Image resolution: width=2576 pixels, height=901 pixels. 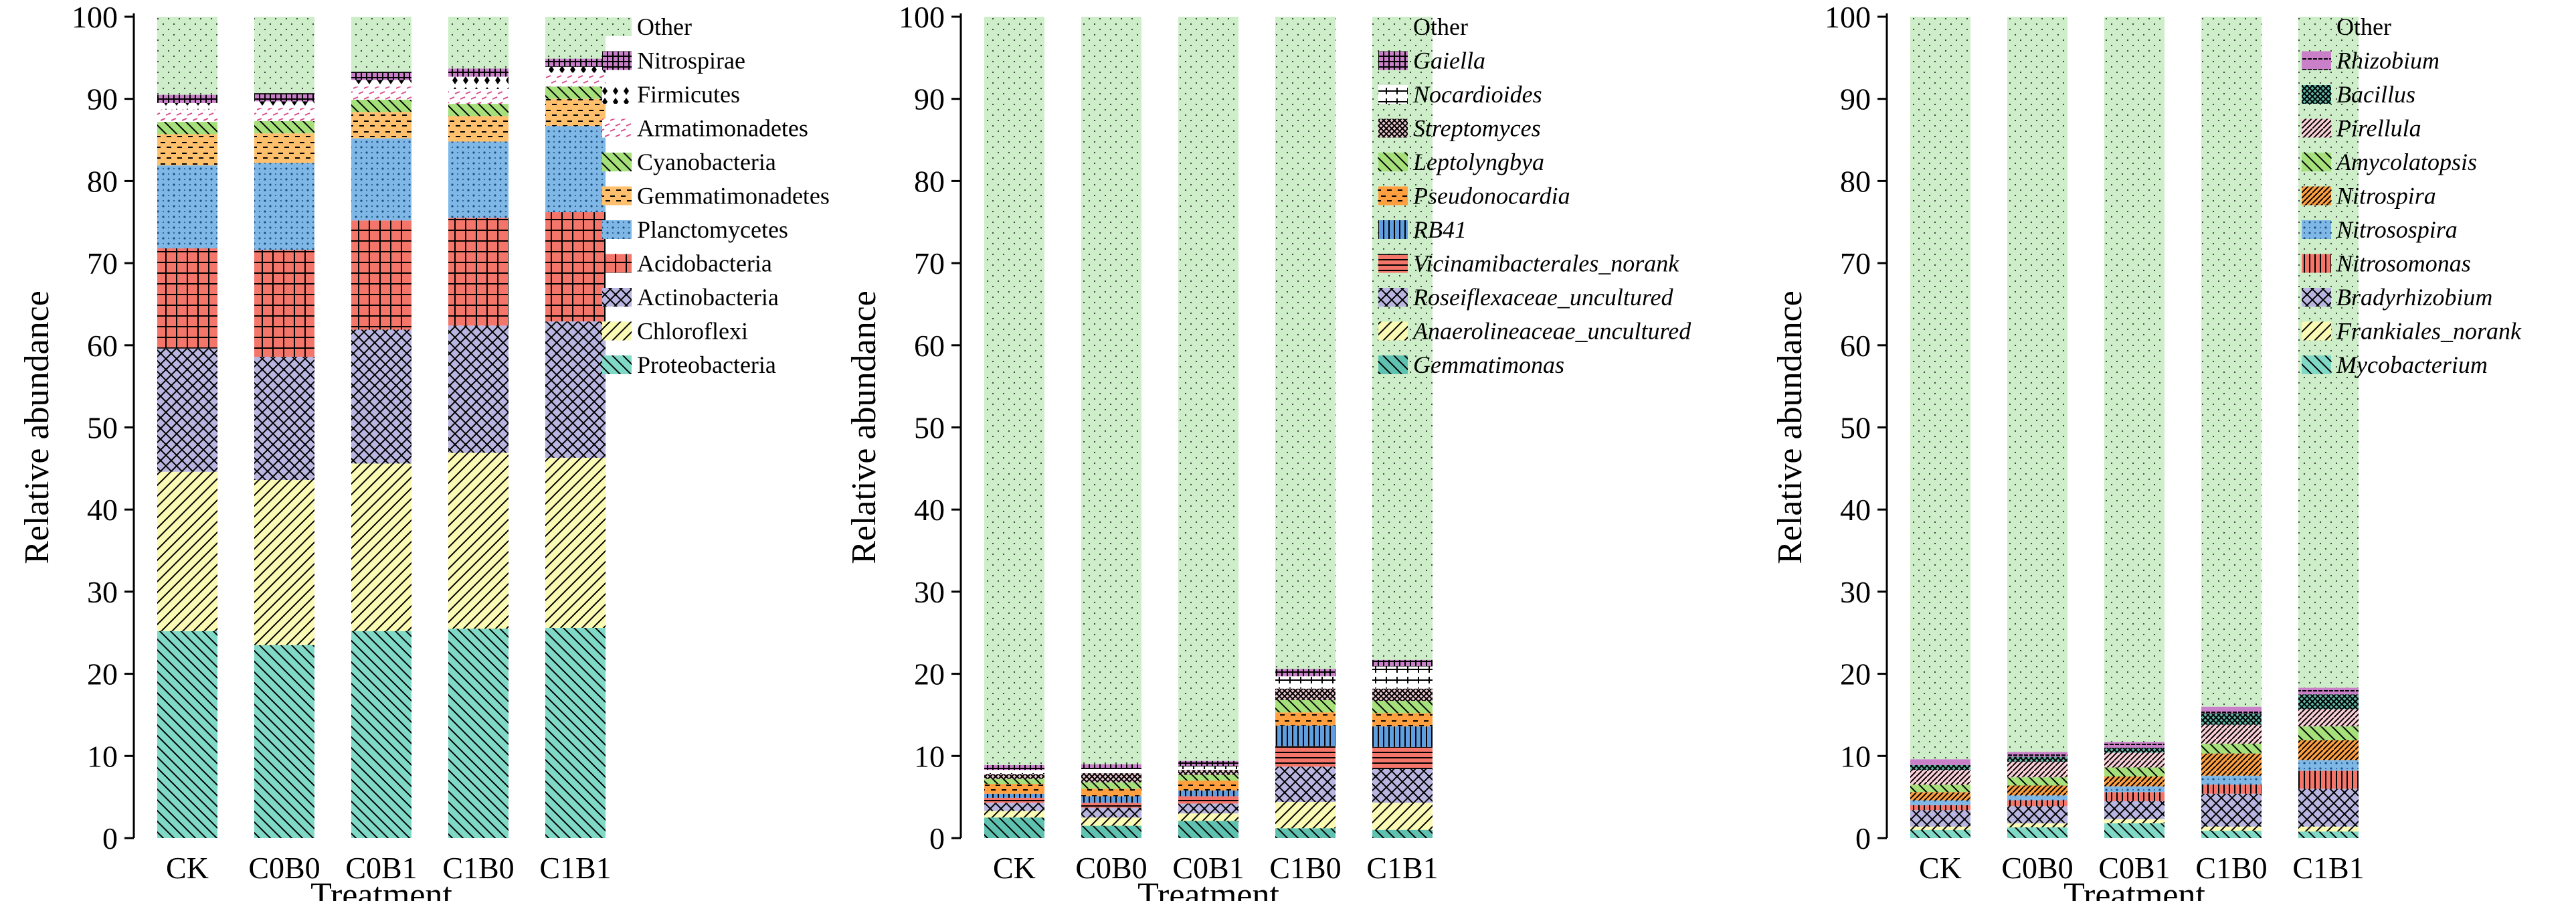 I want to click on legend-swatch-rhizobium, so click(x=2316, y=60).